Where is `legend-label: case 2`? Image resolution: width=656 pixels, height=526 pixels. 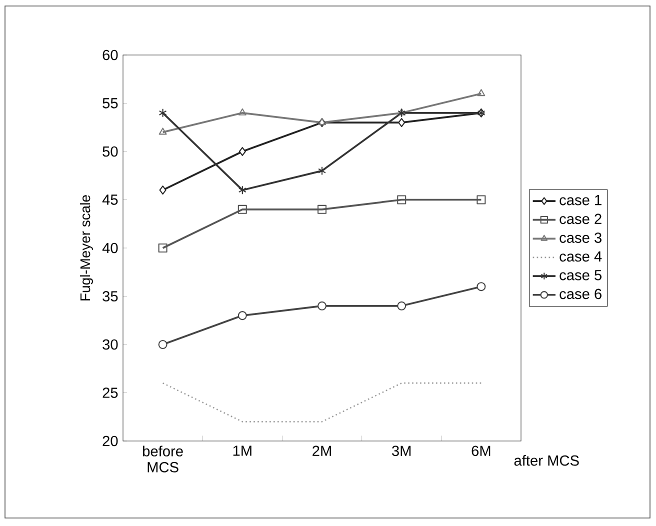 legend-label: case 2 is located at coordinates (581, 219).